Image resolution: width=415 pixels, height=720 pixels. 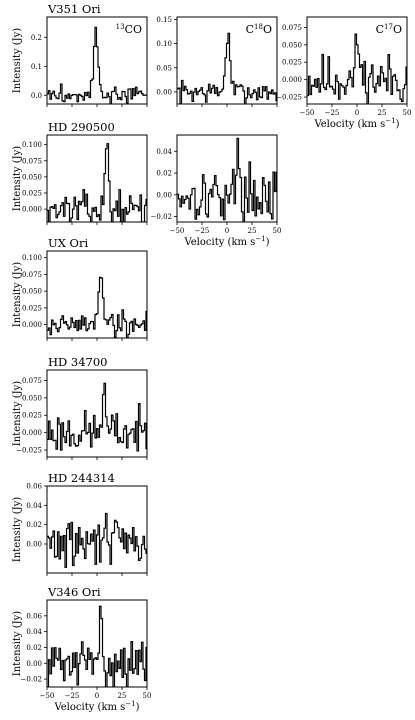 I want to click on panel-title: HD 290500, so click(x=81, y=127).